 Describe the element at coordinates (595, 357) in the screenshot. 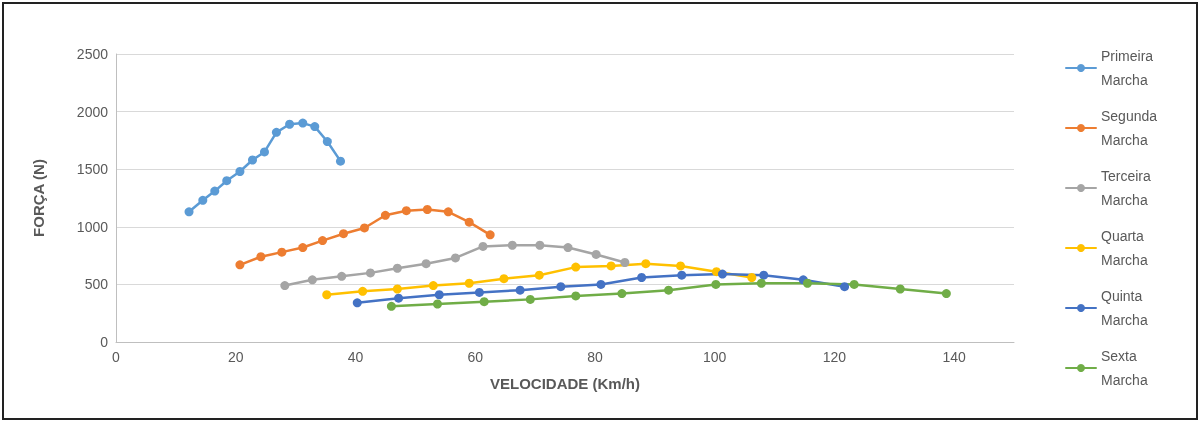

I see `x-tick-label: 80` at that location.